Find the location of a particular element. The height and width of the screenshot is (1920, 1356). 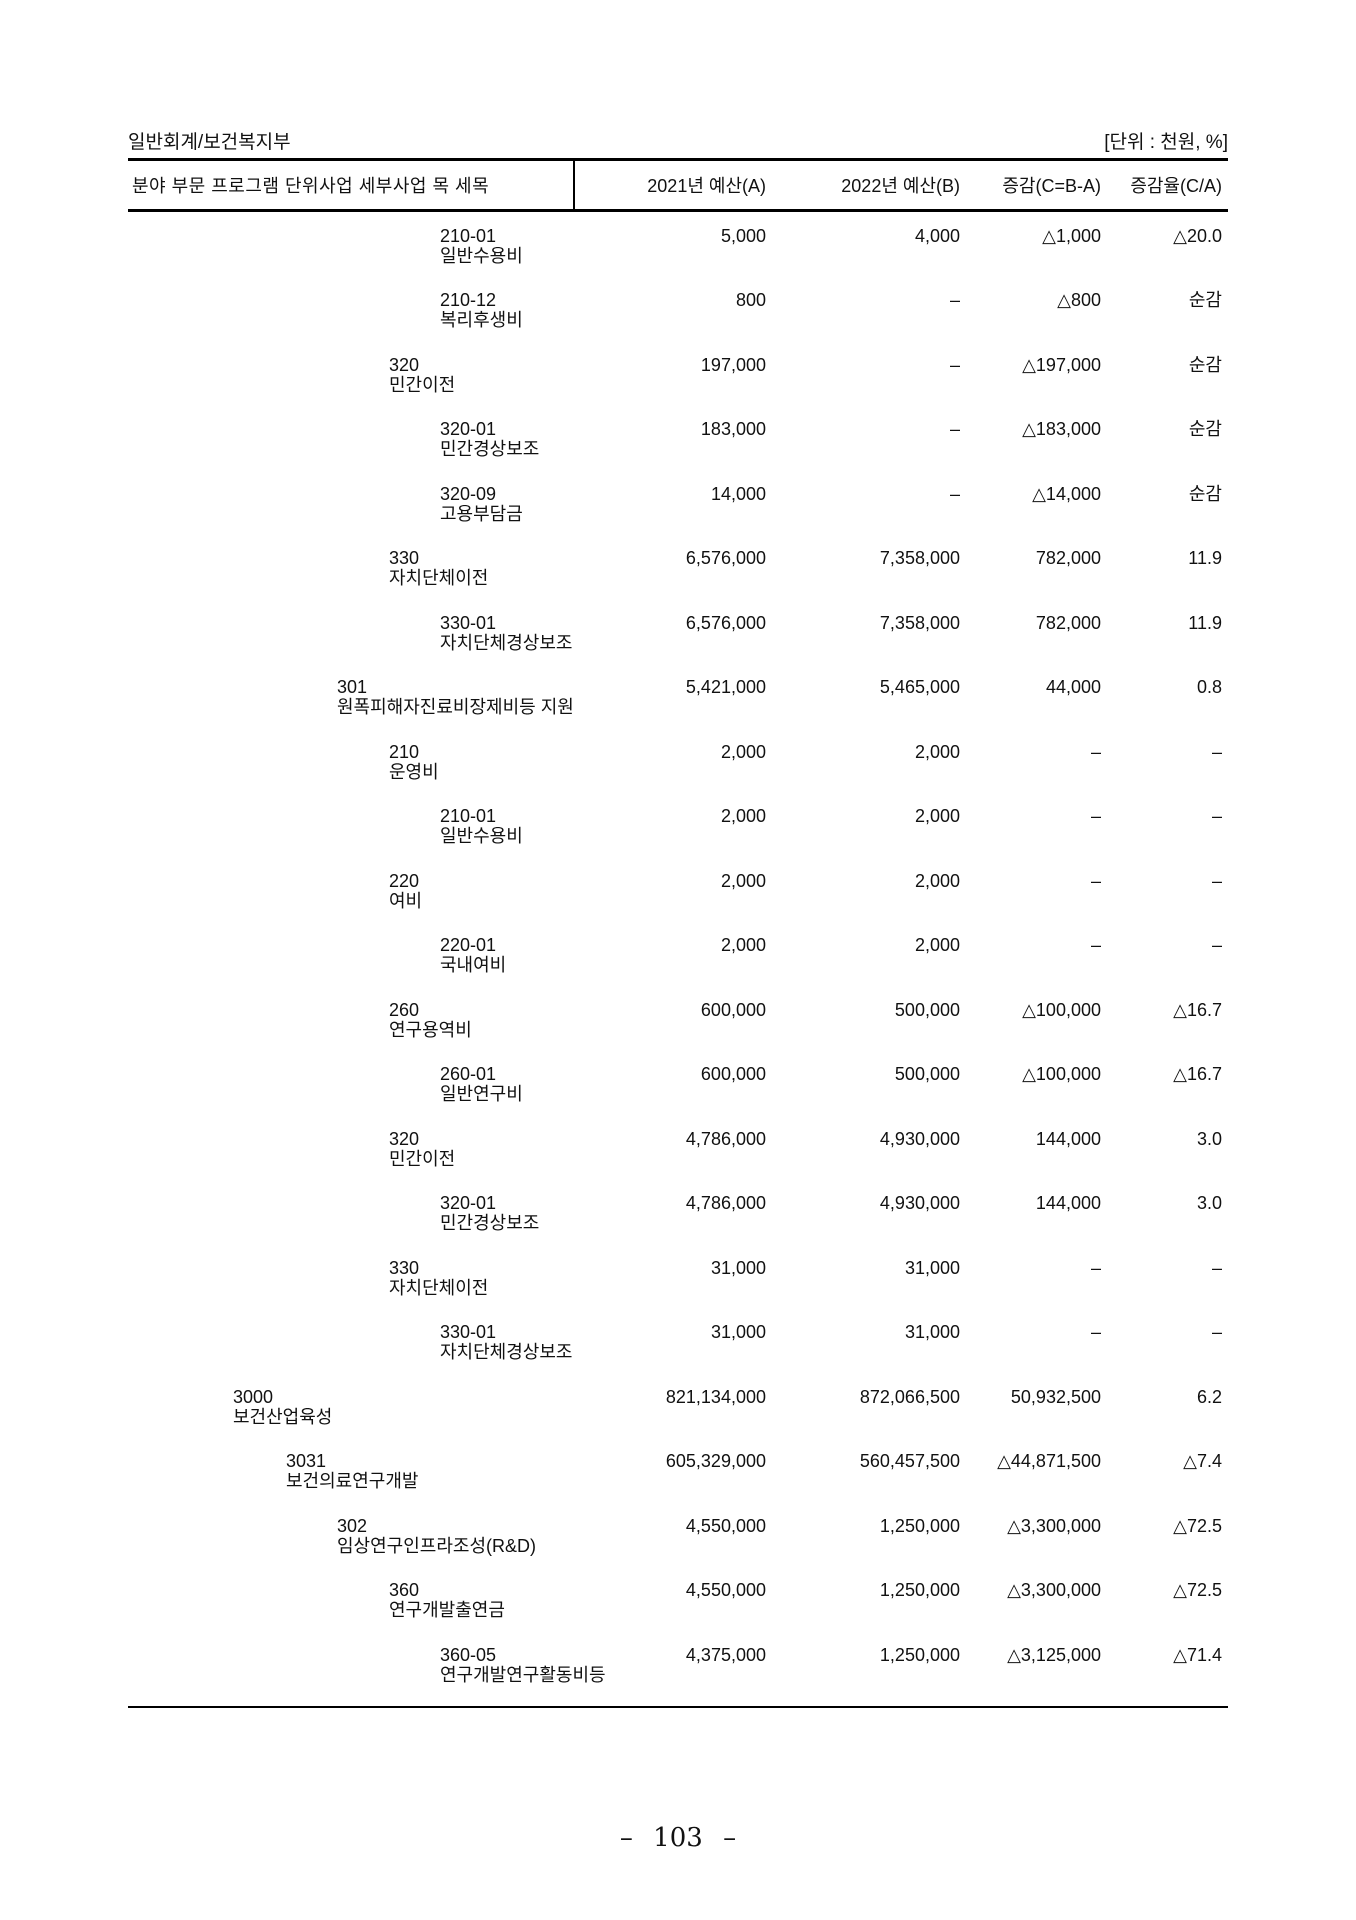

table-row: 320 민간이전 4,786,000 4,930,000 144,000 3.0 is located at coordinates (678, 1147).